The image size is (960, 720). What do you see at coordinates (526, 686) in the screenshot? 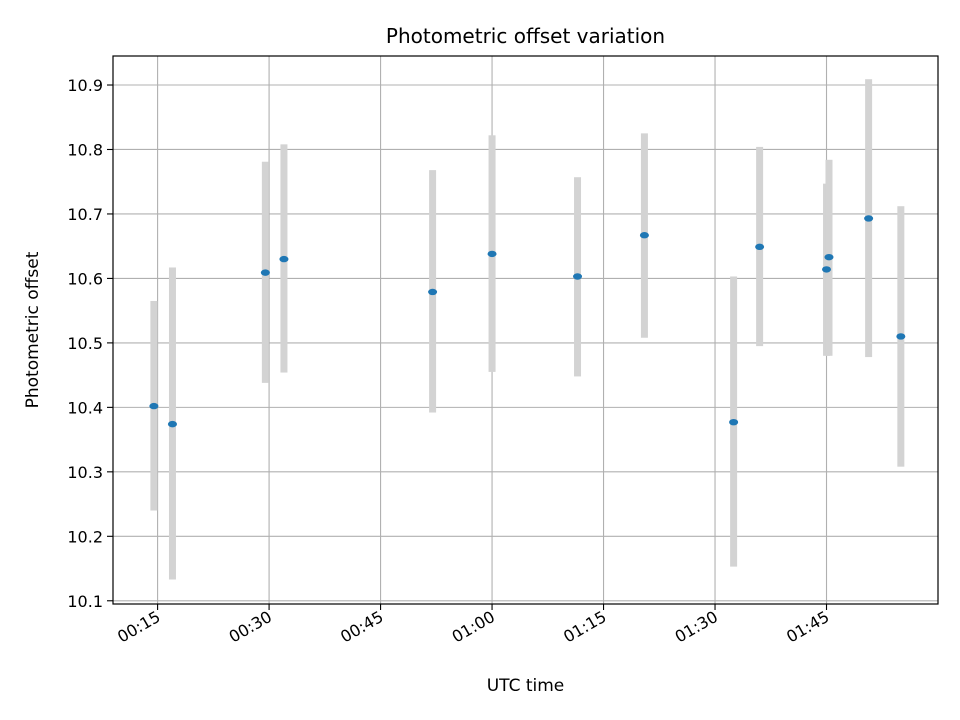
I see `x-axis-title: UTC time` at bounding box center [526, 686].